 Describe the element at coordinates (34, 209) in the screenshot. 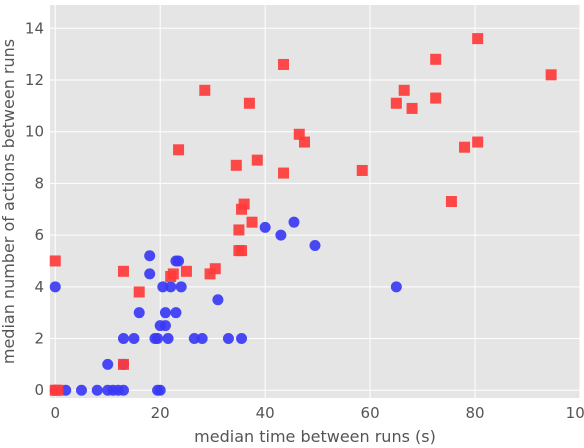

I see `y-tick-labels: 0 2 4 6 8 10 12 14` at that location.